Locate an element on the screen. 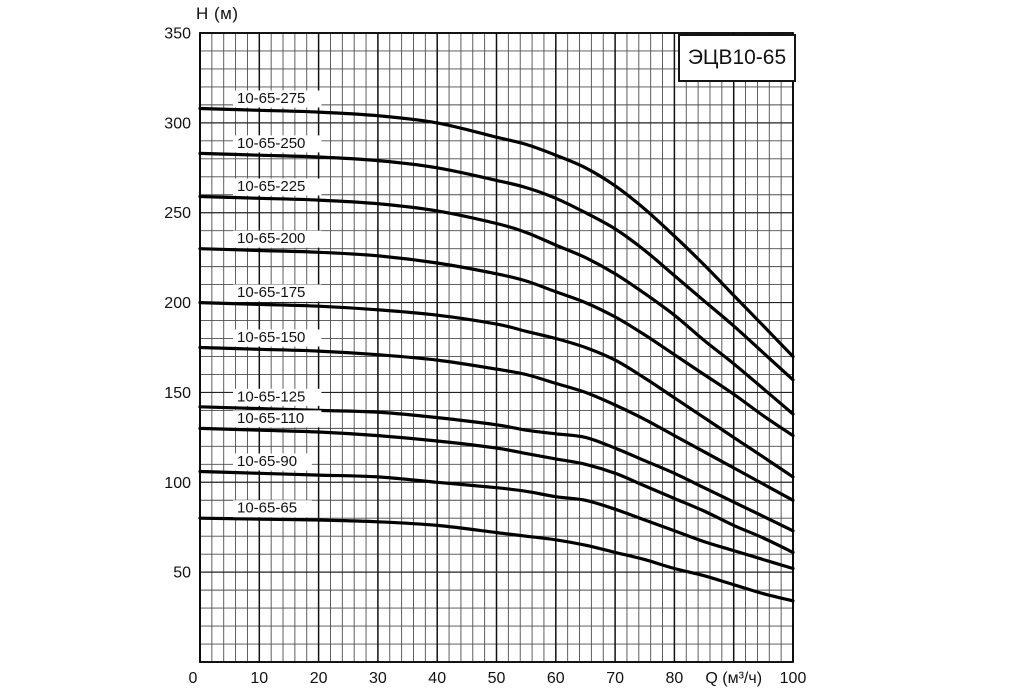 Image resolution: width=1024 pixels, height=698 pixels. y-tick-label: 150 is located at coordinates (177, 393).